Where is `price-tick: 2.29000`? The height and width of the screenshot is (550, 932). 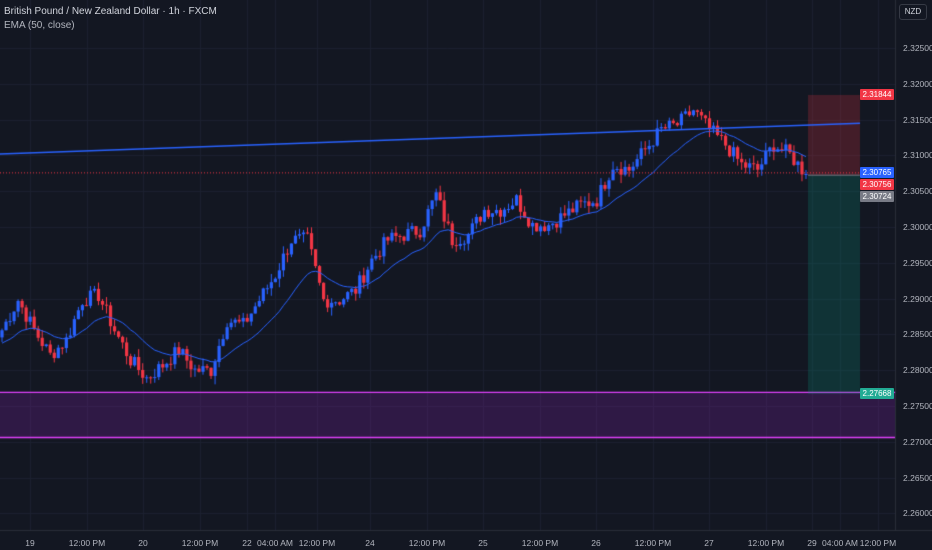 price-tick: 2.29000 is located at coordinates (917, 298).